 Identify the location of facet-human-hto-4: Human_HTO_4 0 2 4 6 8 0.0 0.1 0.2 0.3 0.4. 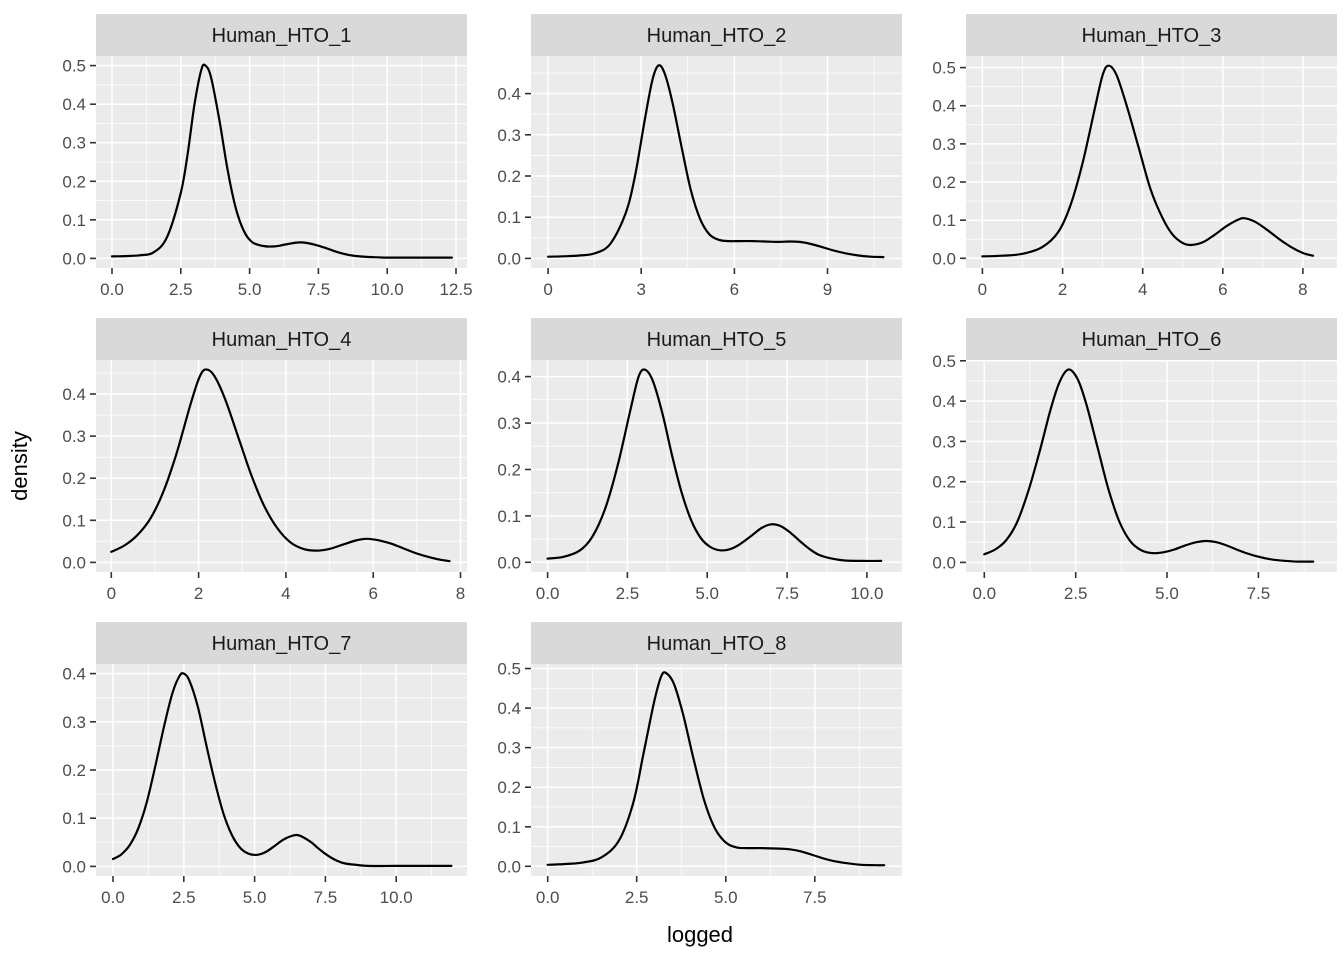
(264, 460).